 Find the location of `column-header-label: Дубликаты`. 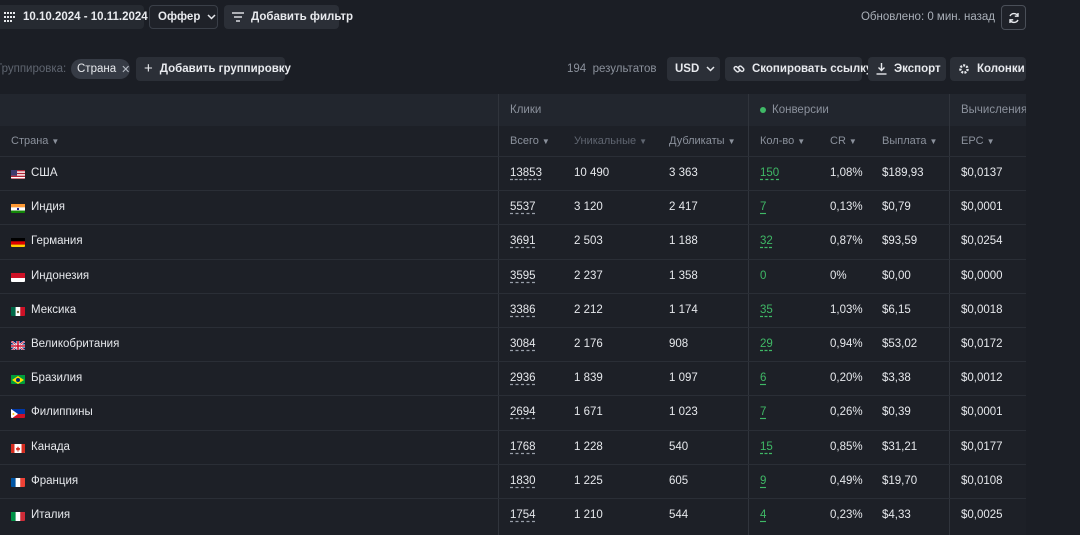

column-header-label: Дубликаты is located at coordinates (697, 141).